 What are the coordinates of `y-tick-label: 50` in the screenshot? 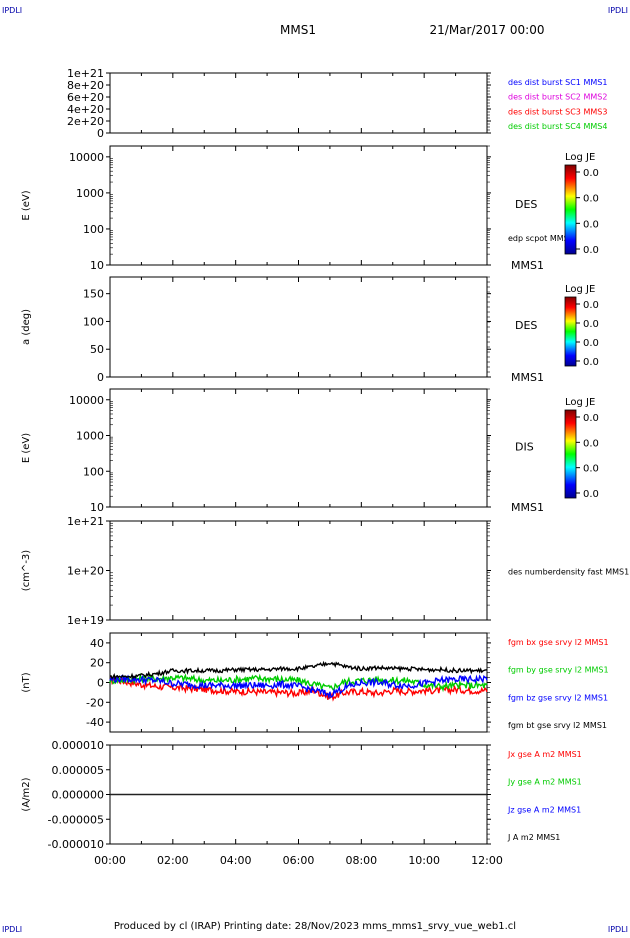 It's located at (97, 349).